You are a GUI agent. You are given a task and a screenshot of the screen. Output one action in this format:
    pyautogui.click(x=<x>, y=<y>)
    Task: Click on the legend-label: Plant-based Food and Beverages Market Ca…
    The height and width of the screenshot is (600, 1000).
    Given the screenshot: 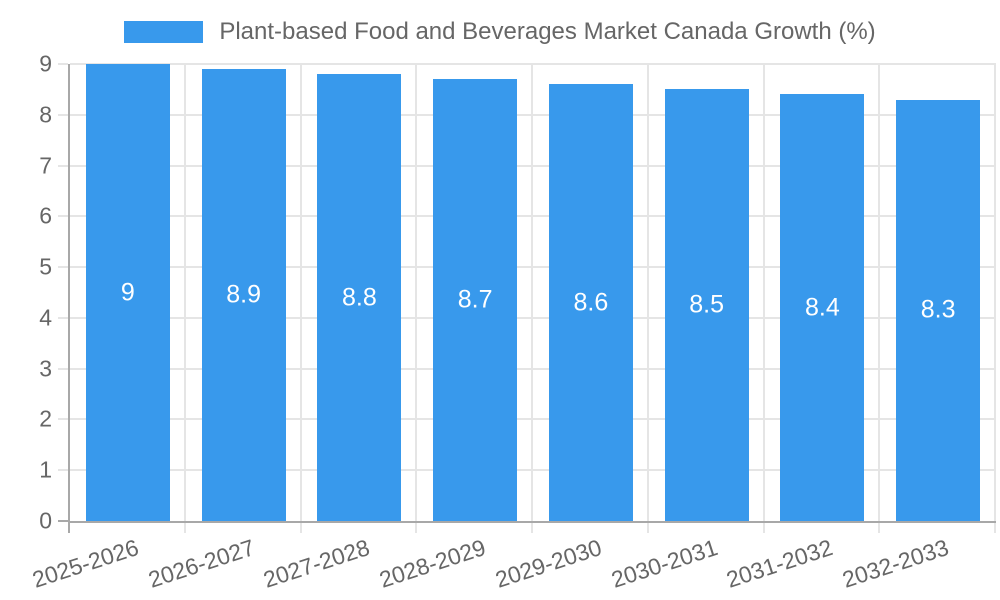 What is the action you would take?
    pyautogui.click(x=547, y=31)
    